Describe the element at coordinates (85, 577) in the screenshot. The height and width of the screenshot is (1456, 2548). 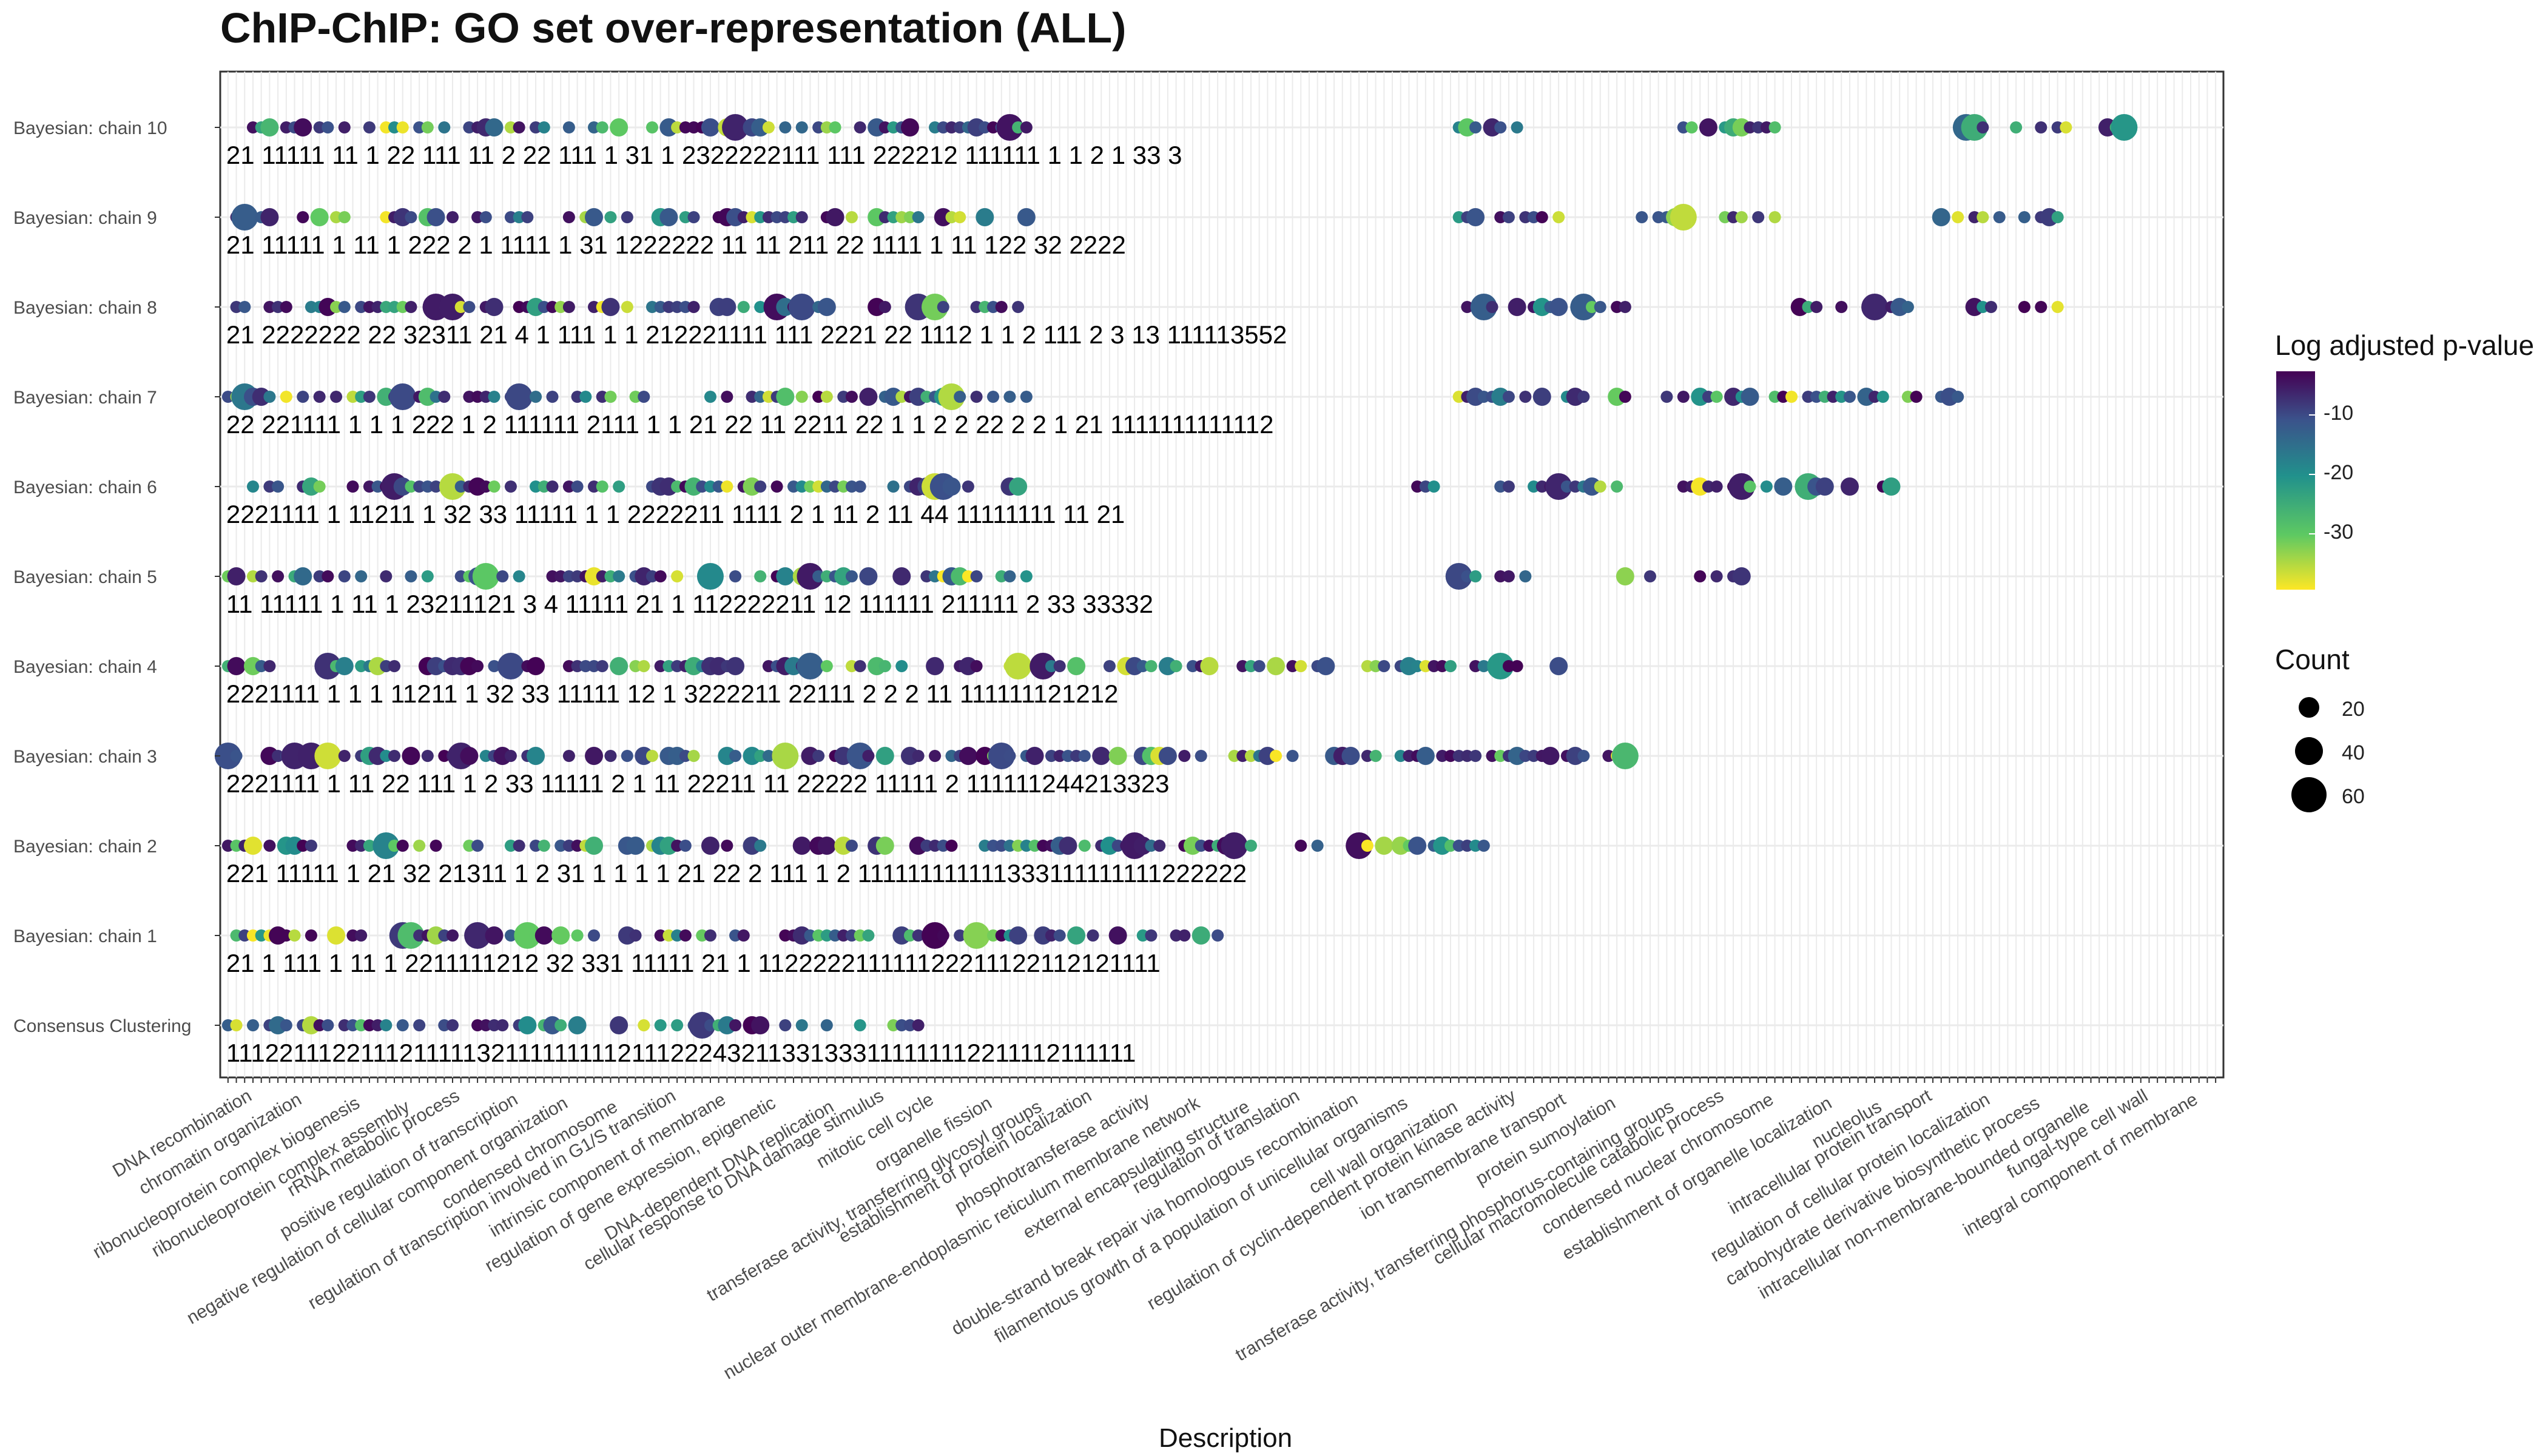
I see `y-tick-label: Bayesian: chain 5` at that location.